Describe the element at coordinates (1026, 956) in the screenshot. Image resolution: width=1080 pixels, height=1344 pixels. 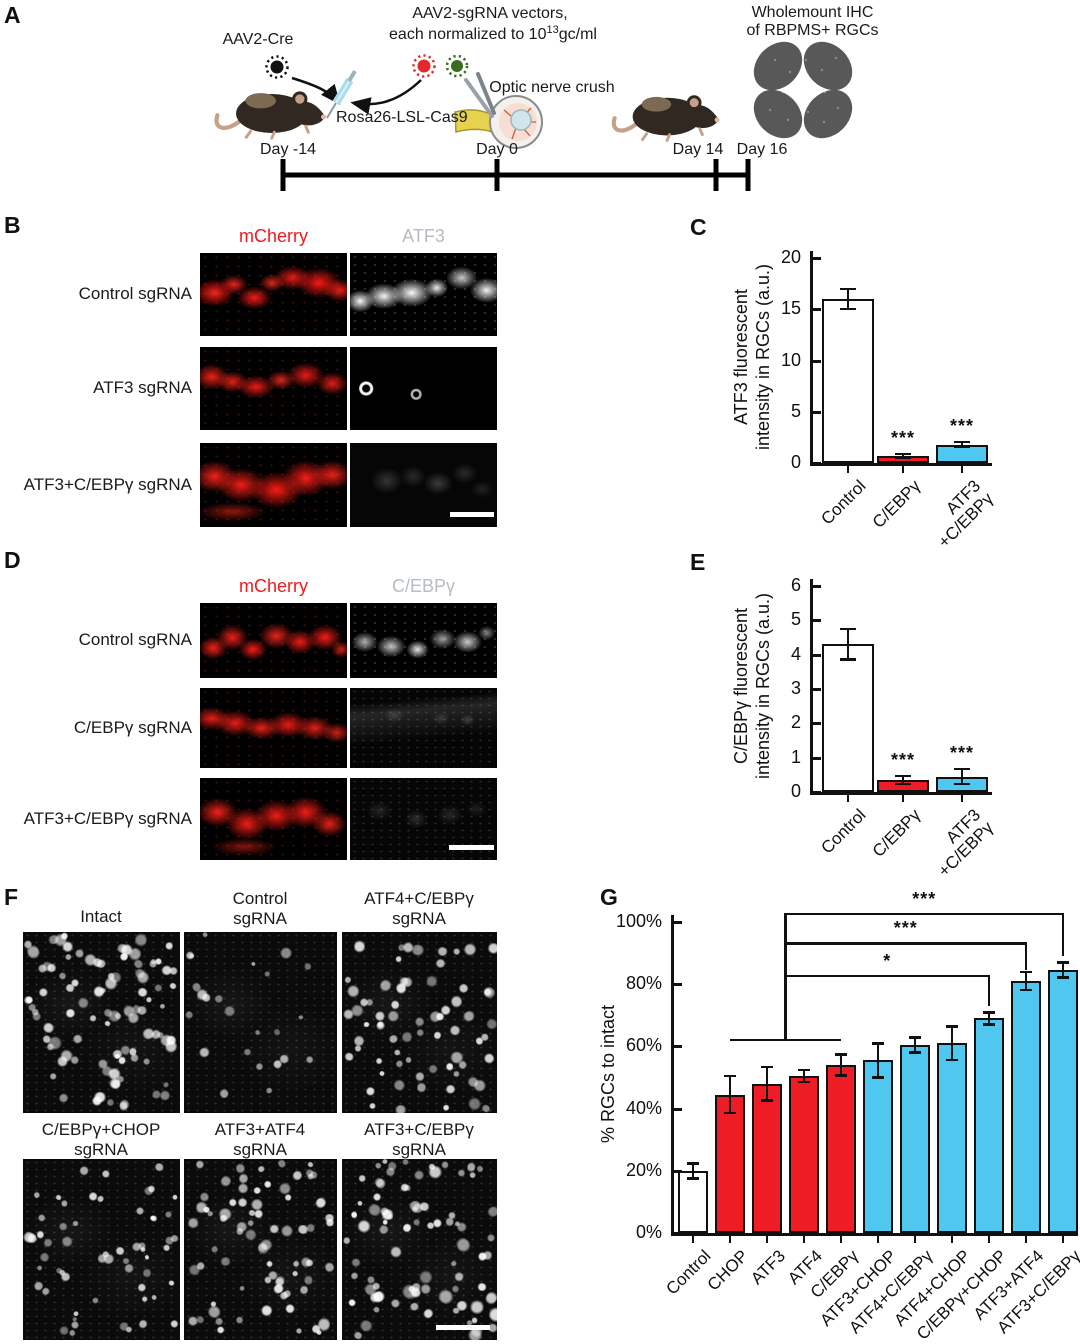
I see `bracket-drop` at that location.